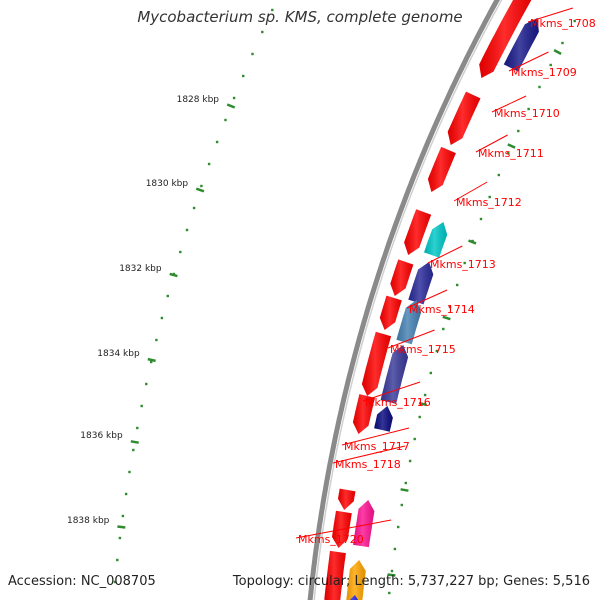  Describe the element at coordinates (442, 309) in the screenshot. I see `label-mkms-1714: Mkms_1714` at that location.